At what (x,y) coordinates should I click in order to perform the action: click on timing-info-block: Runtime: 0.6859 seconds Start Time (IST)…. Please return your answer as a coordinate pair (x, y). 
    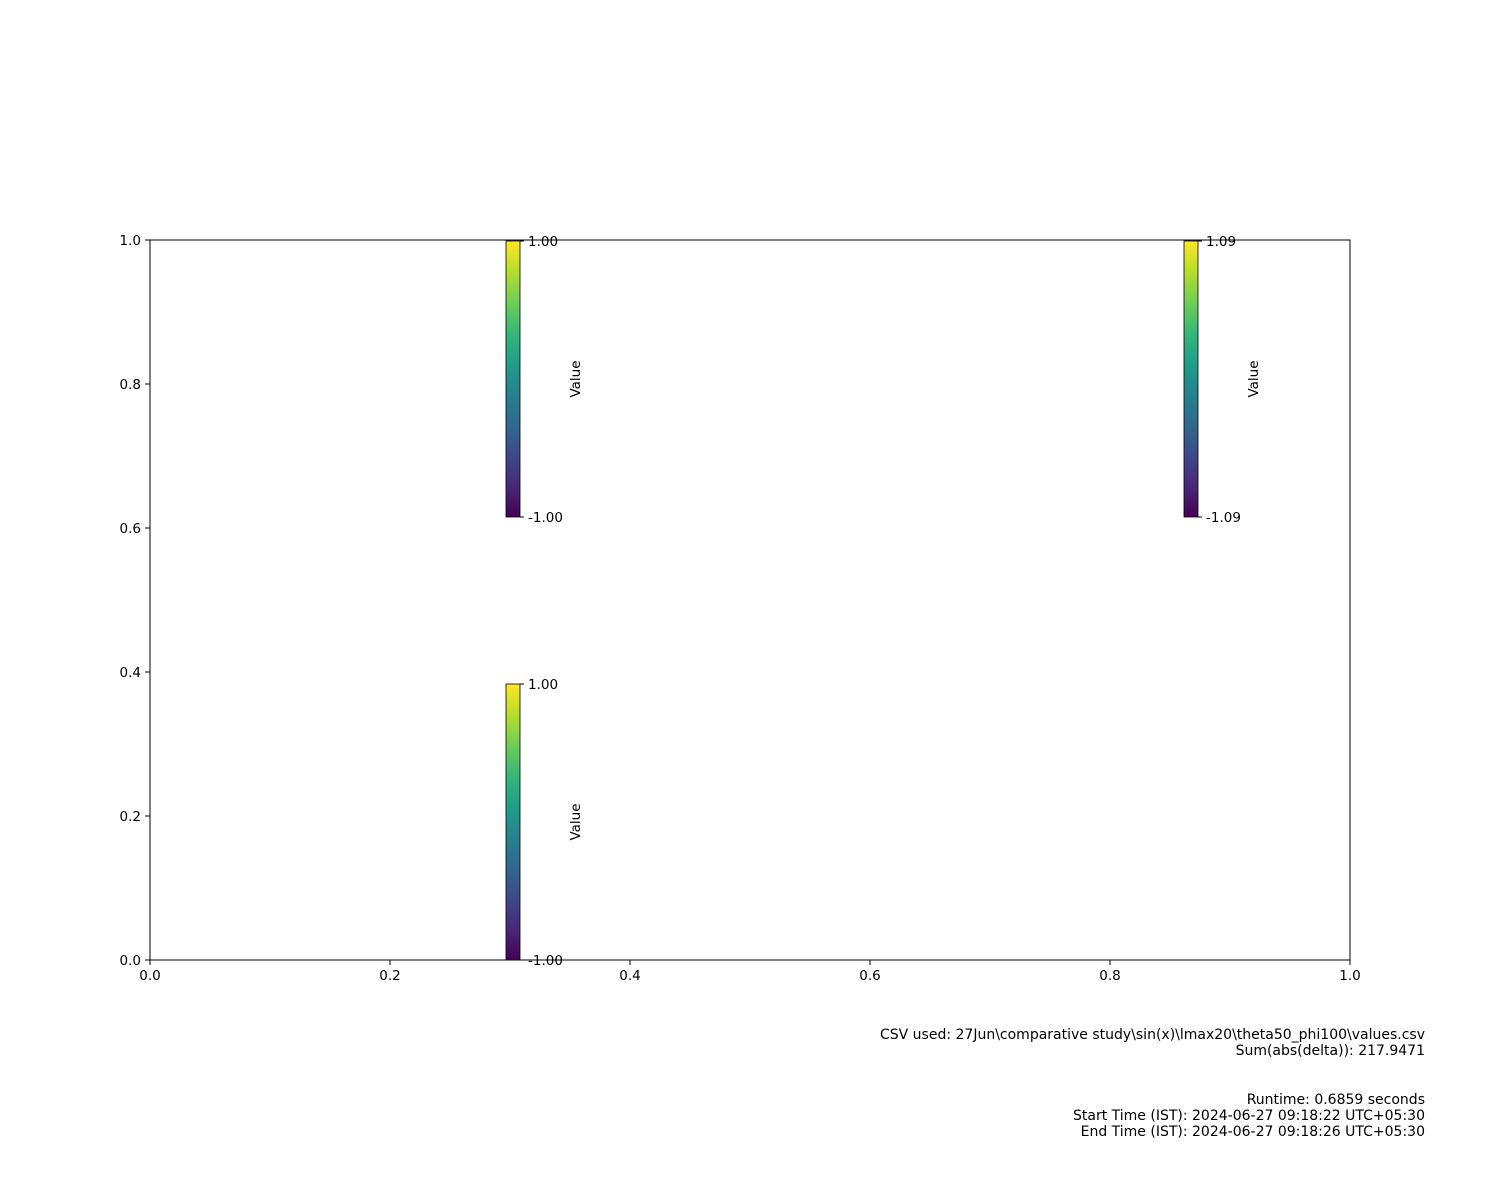
    Looking at the image, I should click on (1249, 1116).